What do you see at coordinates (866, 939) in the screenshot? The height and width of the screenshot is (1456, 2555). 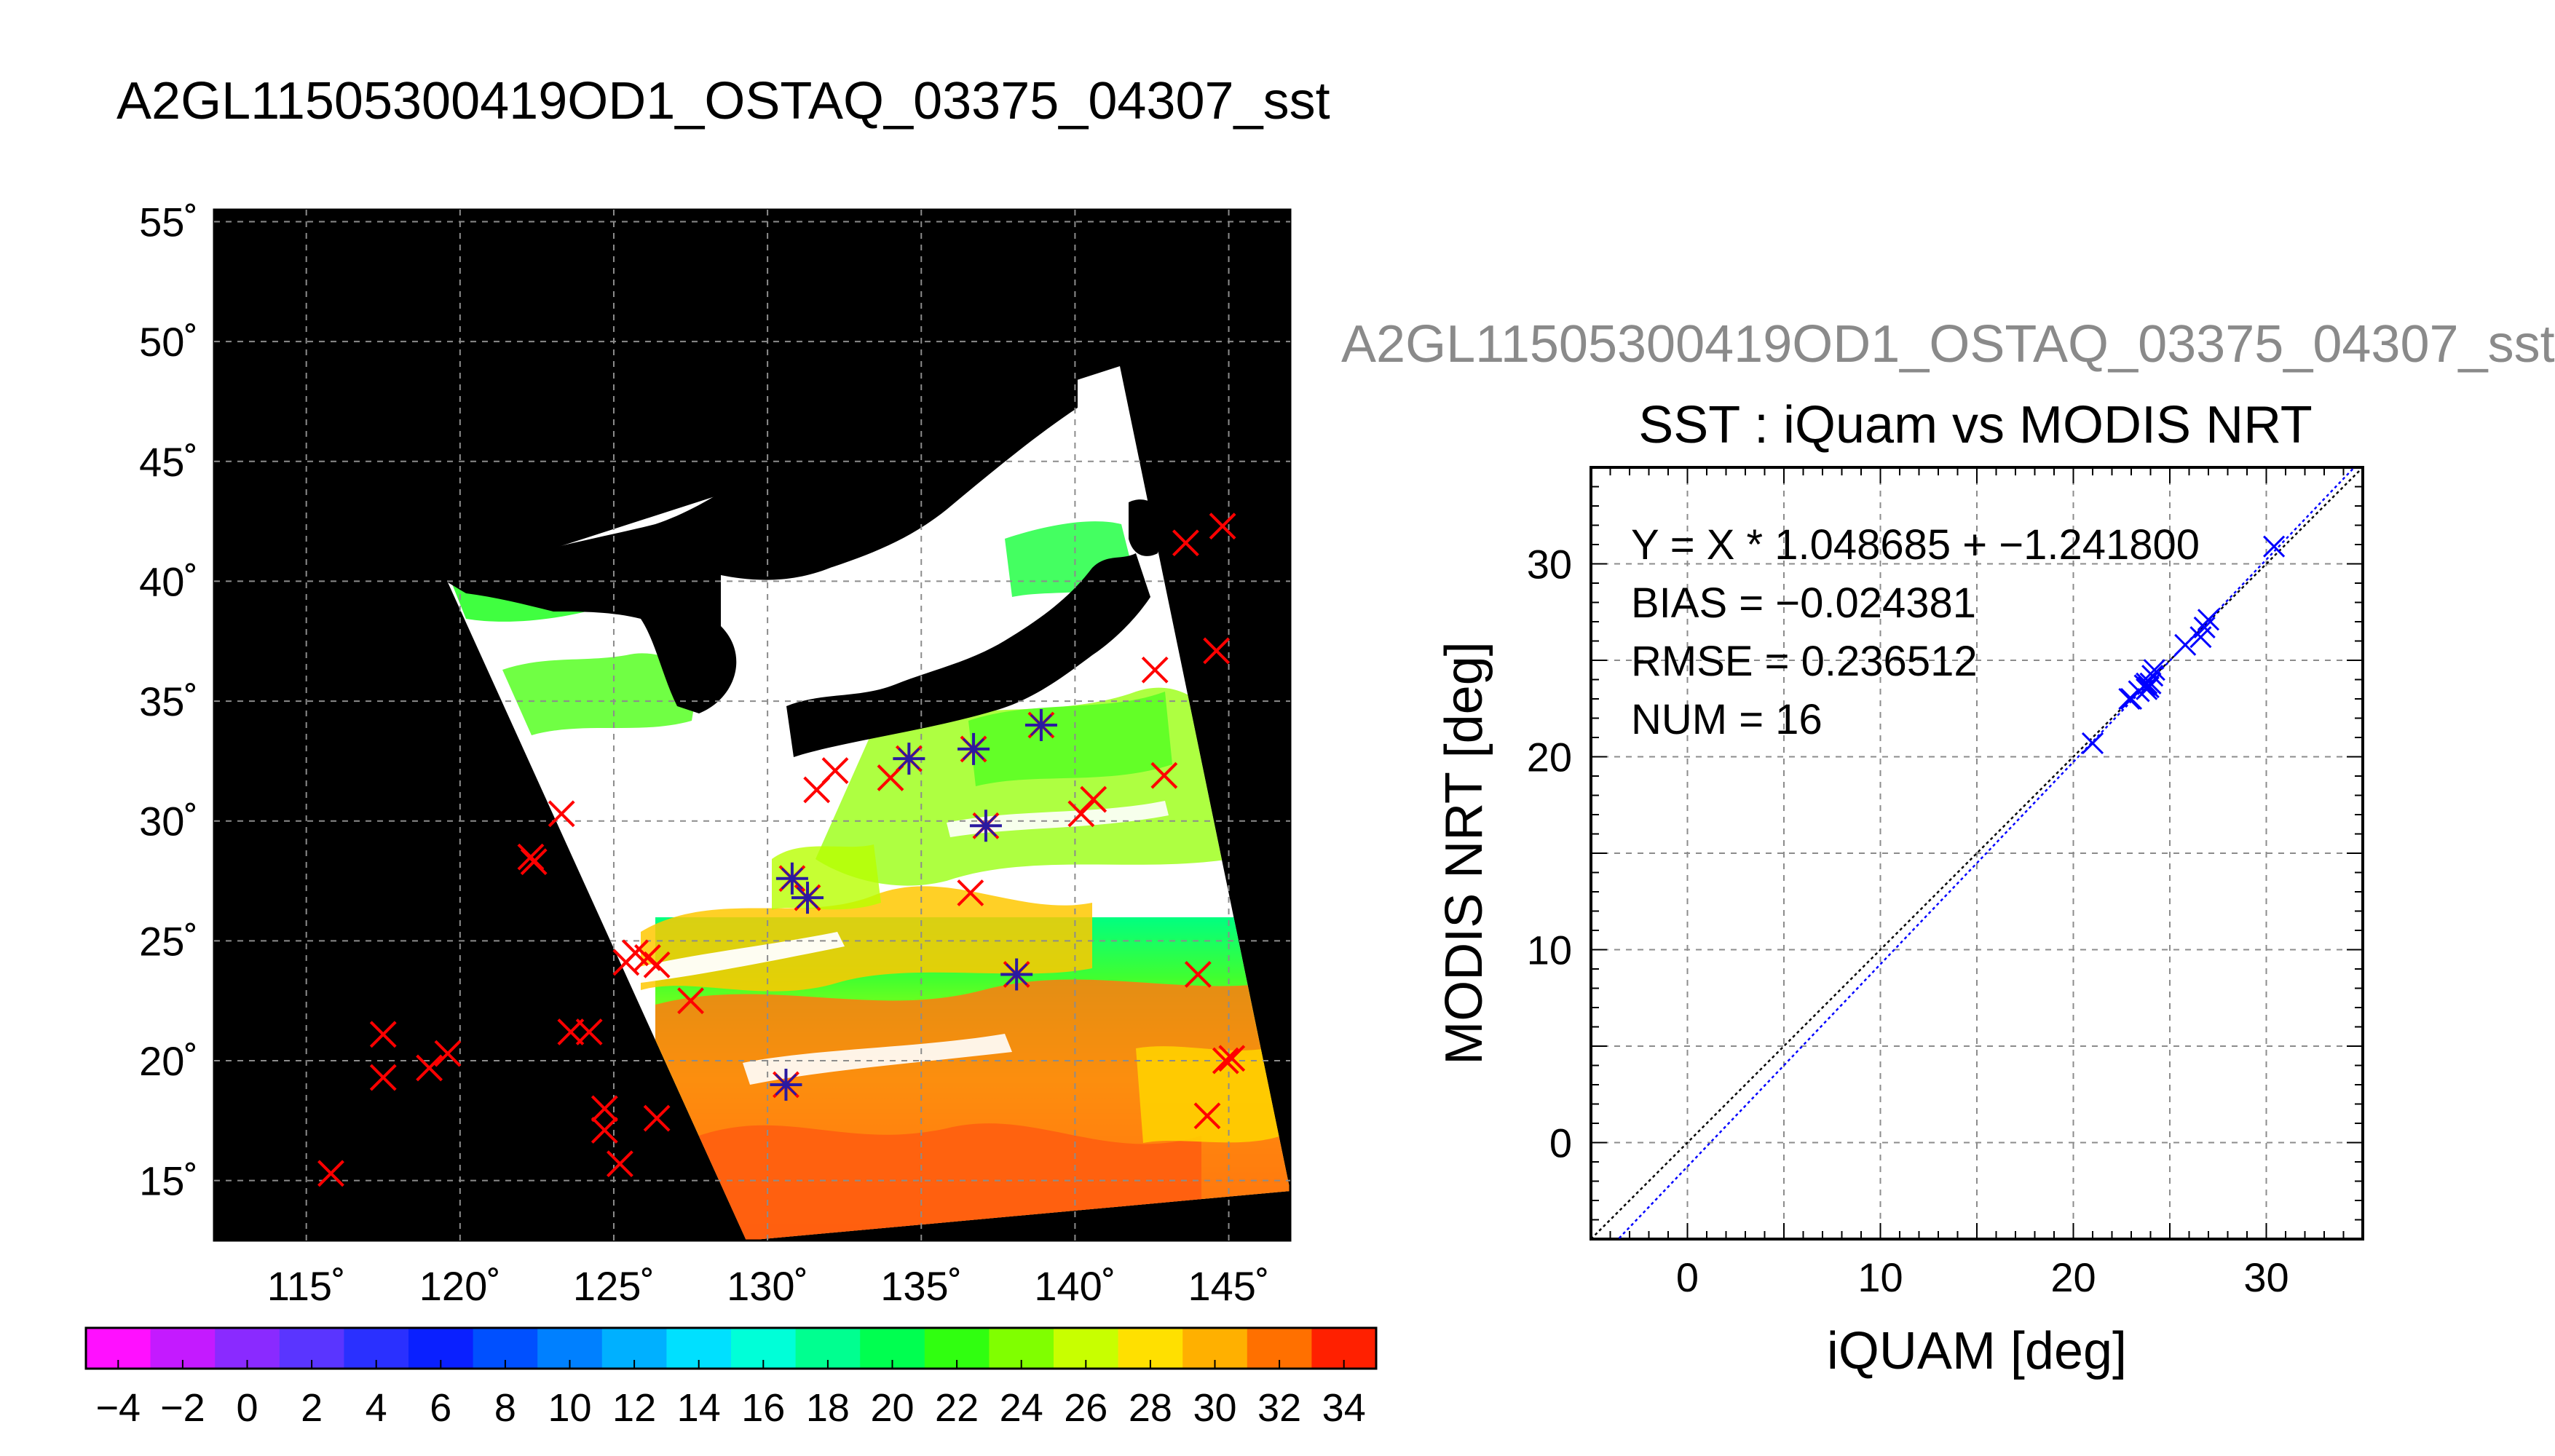 I see `sst-yellow-patch` at bounding box center [866, 939].